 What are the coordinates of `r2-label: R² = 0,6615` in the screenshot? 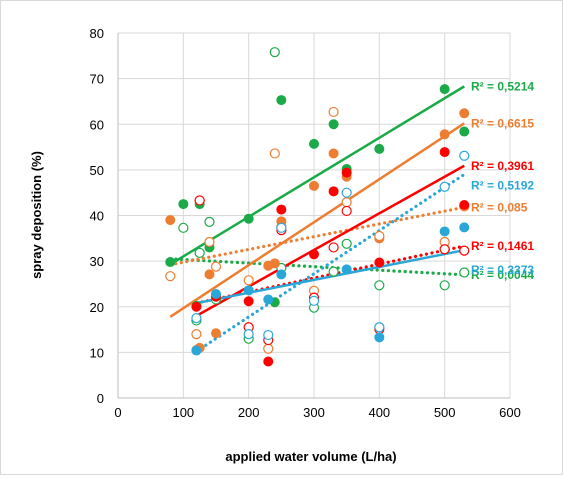 It's located at (502, 123).